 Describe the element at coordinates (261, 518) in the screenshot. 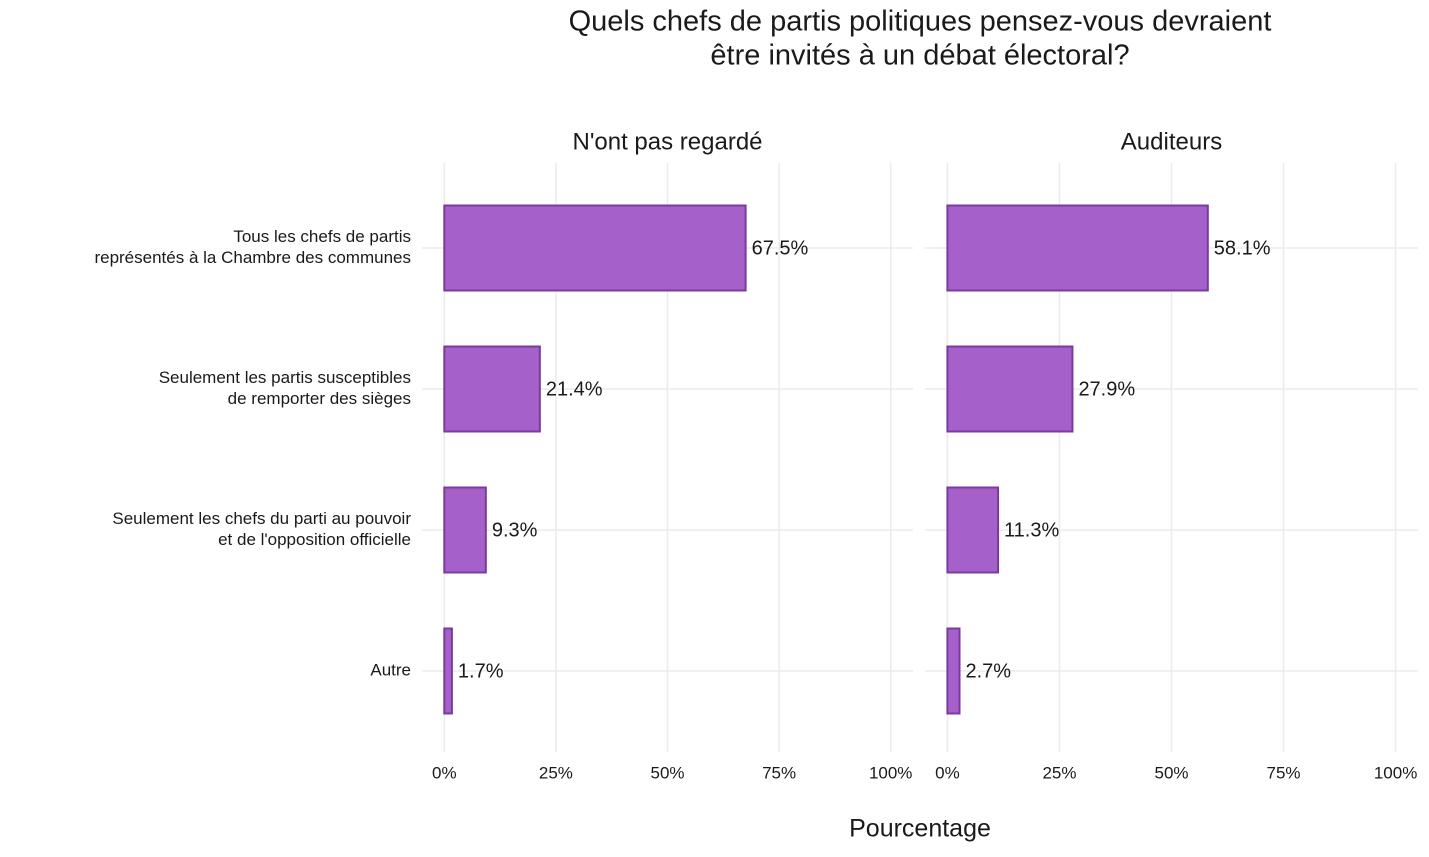

I see `y-tick-label: Seulement les chefs du parti au pouvoir` at that location.